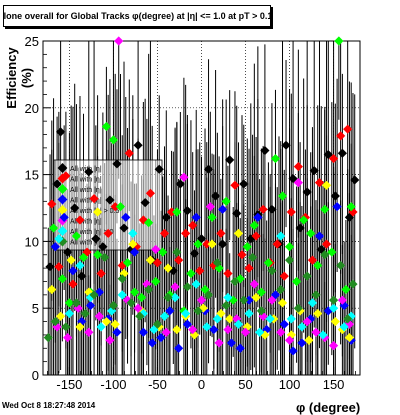 Image resolution: width=400 pixels, height=415 pixels. I want to click on x-tick-label: 150, so click(334, 384).